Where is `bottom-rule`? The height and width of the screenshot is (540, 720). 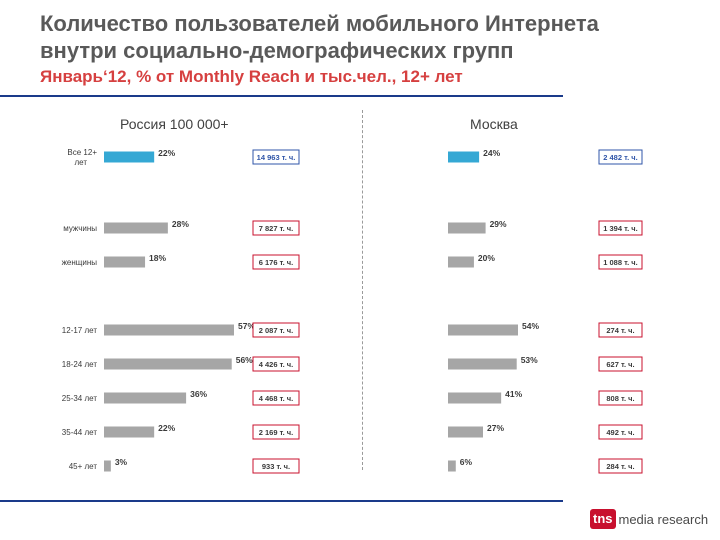
bottom-rule is located at coordinates (281, 501).